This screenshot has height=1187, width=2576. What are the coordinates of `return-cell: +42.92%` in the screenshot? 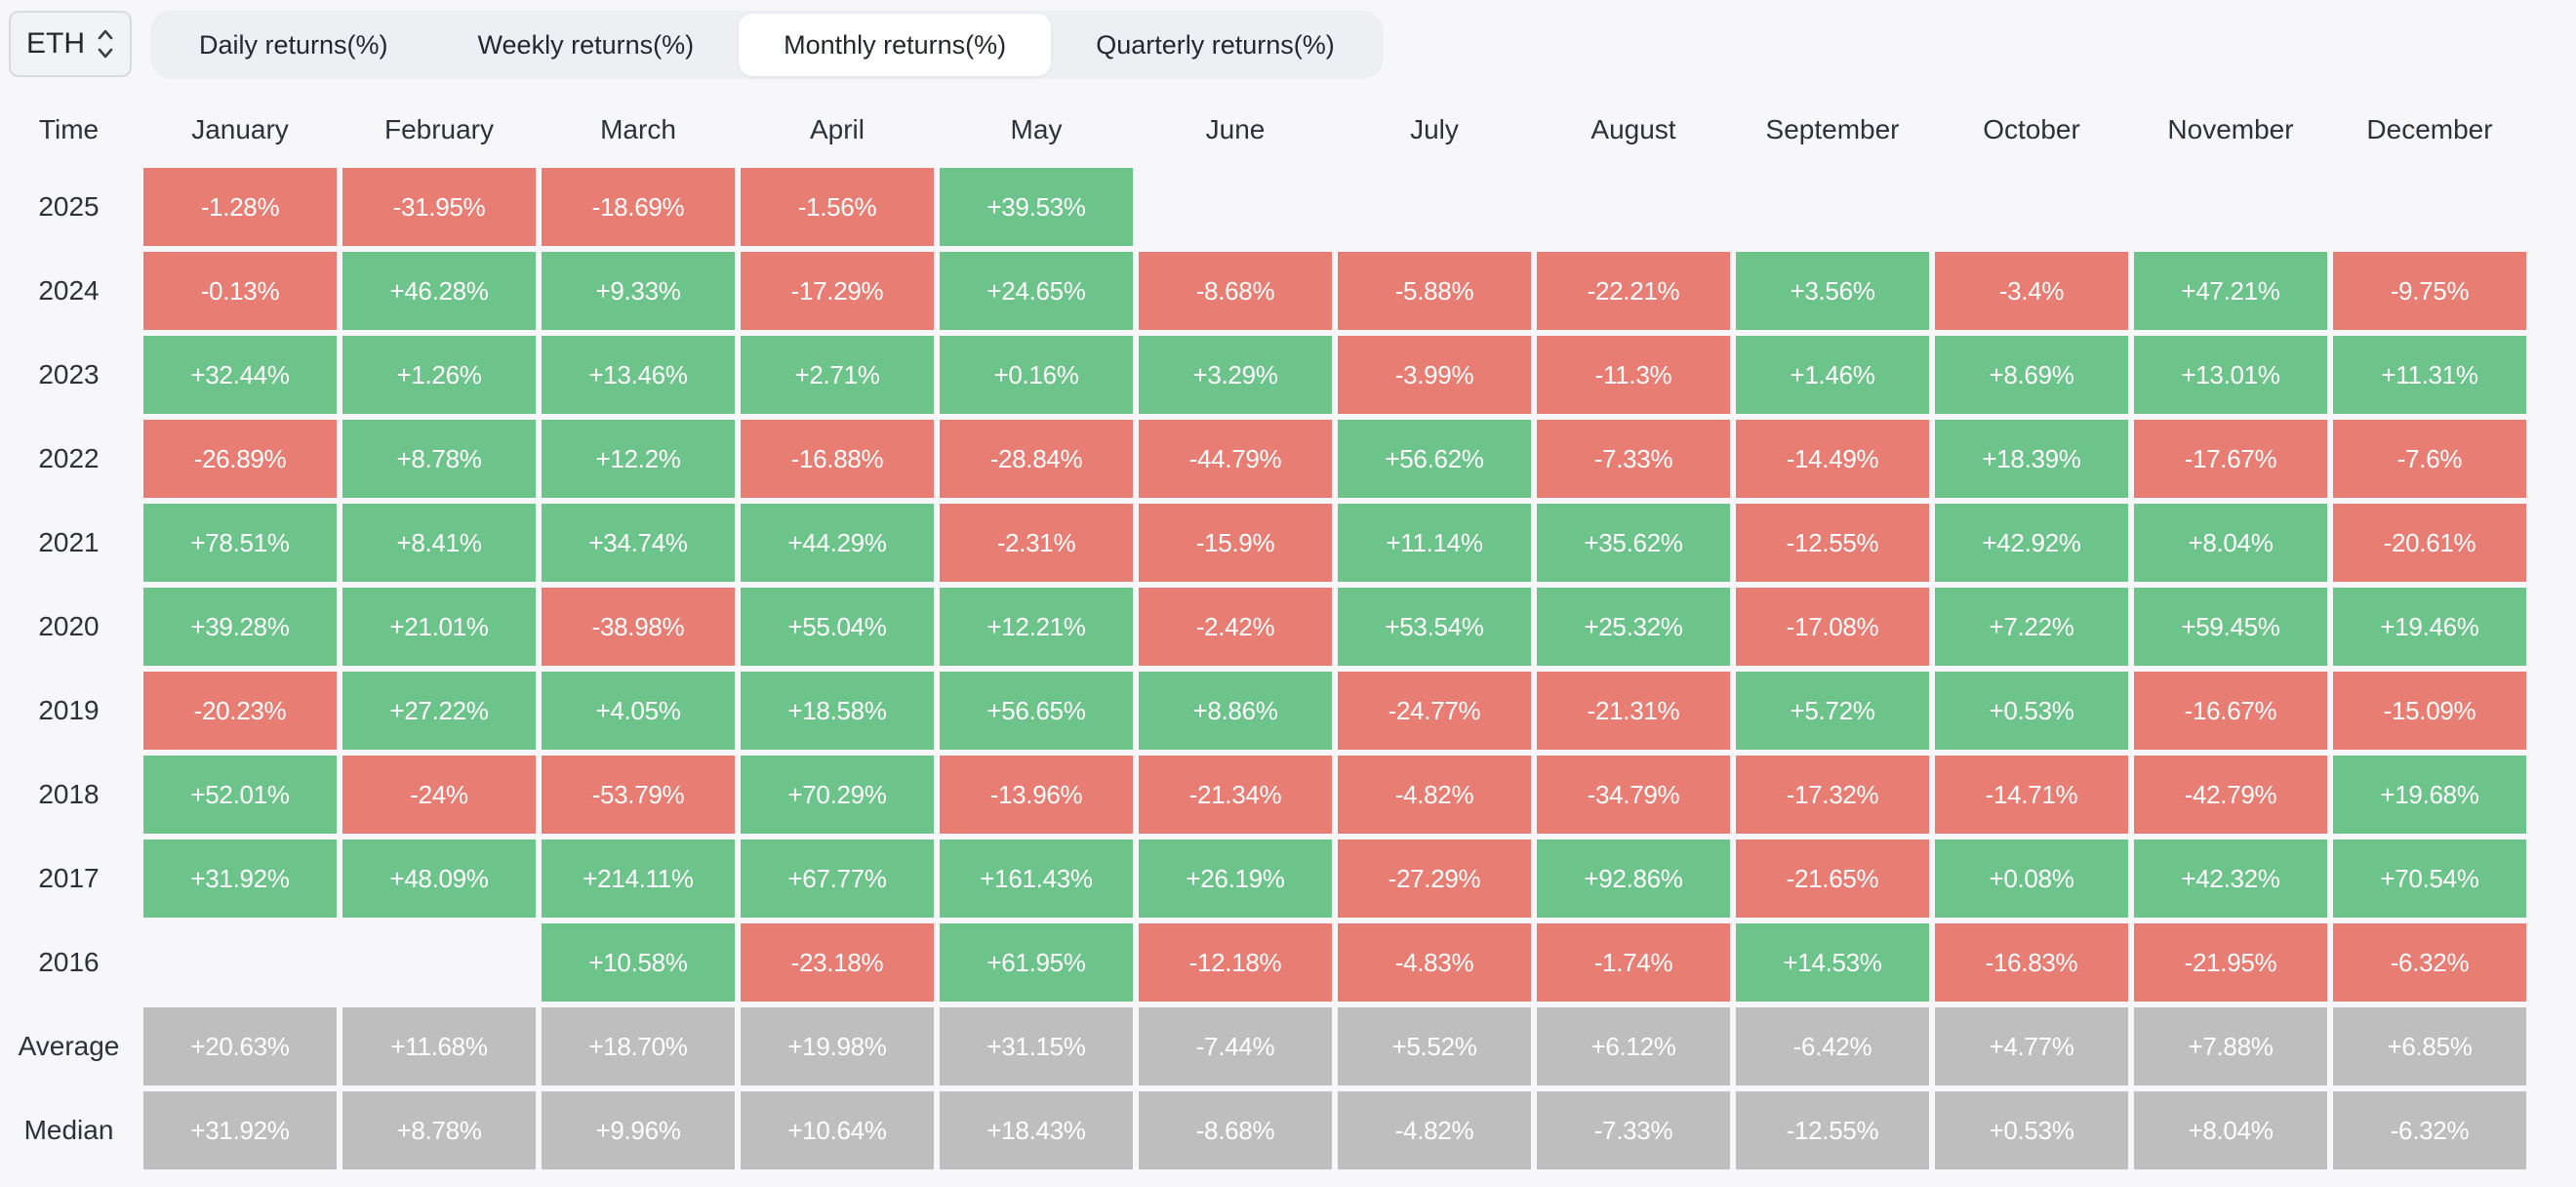 It's located at (2031, 543).